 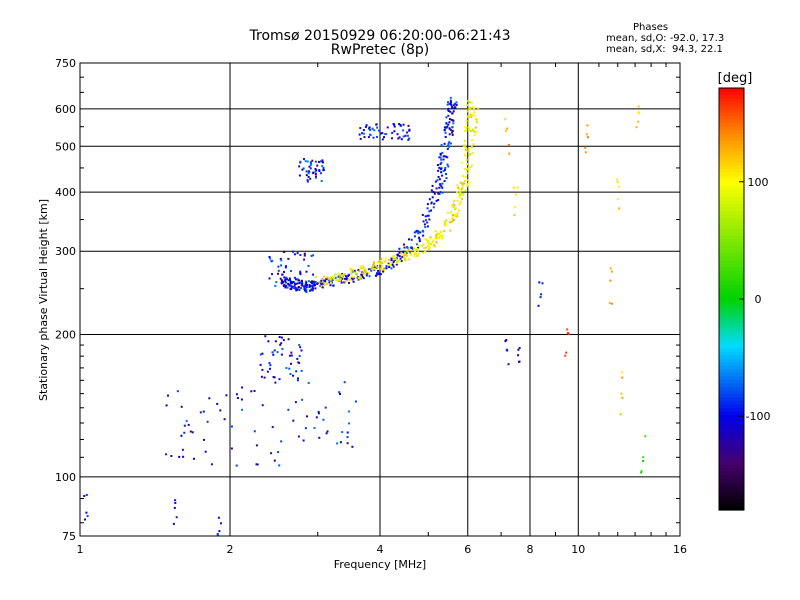 I want to click on chart-subtitle: RwPretec (8p), so click(x=380, y=50).